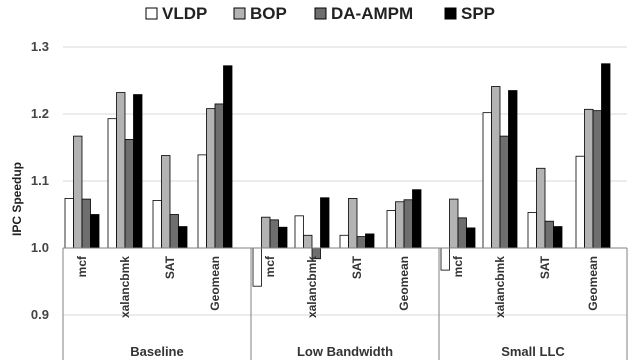  What do you see at coordinates (345, 351) in the screenshot?
I see `group-label: Low Bandwidth` at bounding box center [345, 351].